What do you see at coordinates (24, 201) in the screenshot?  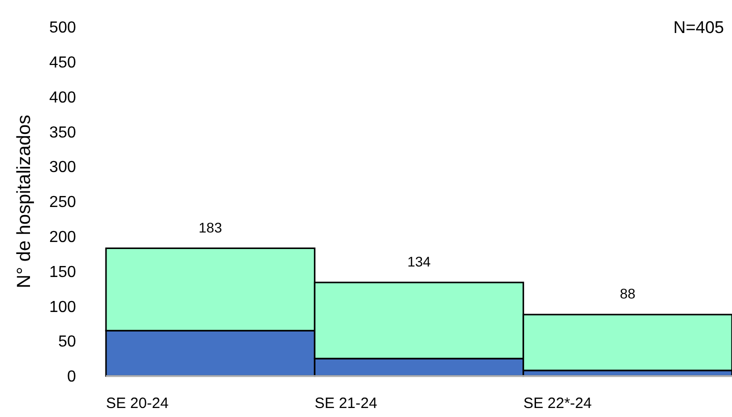 I see `y-axis-title: N° de hospitalizados` at bounding box center [24, 201].